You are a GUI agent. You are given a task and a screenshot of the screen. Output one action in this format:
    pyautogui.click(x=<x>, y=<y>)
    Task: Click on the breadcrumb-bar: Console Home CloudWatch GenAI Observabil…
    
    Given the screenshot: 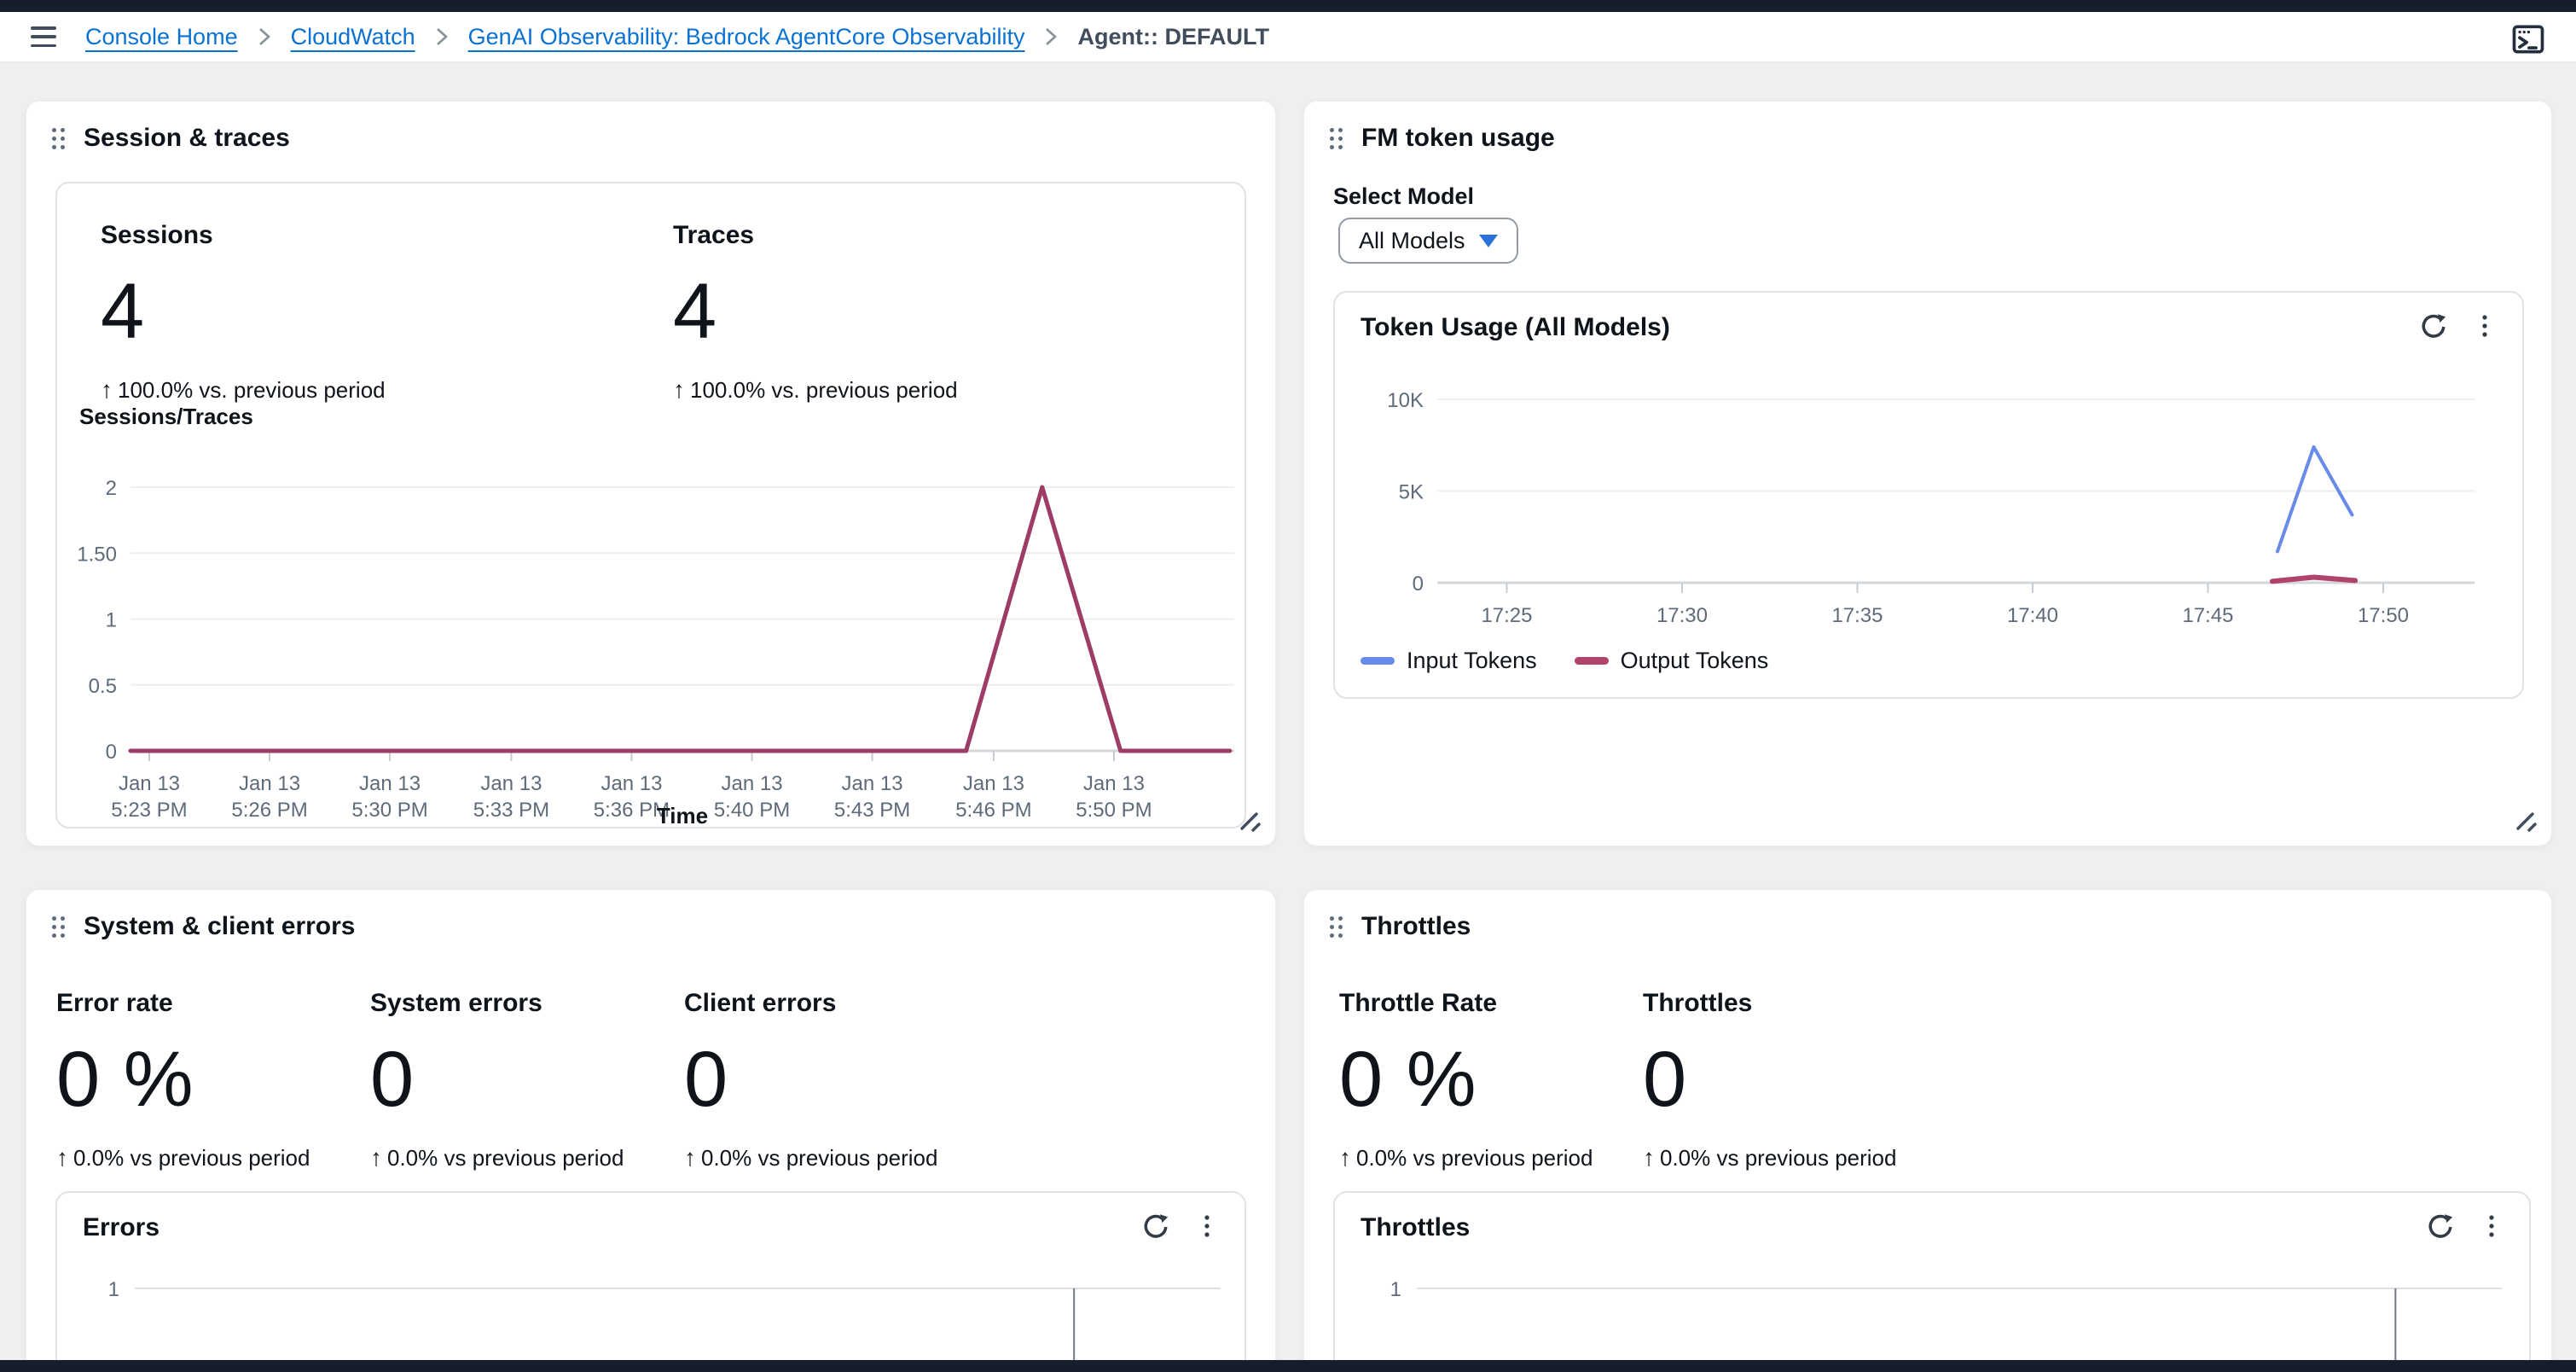 What is the action you would take?
    pyautogui.click(x=1288, y=37)
    